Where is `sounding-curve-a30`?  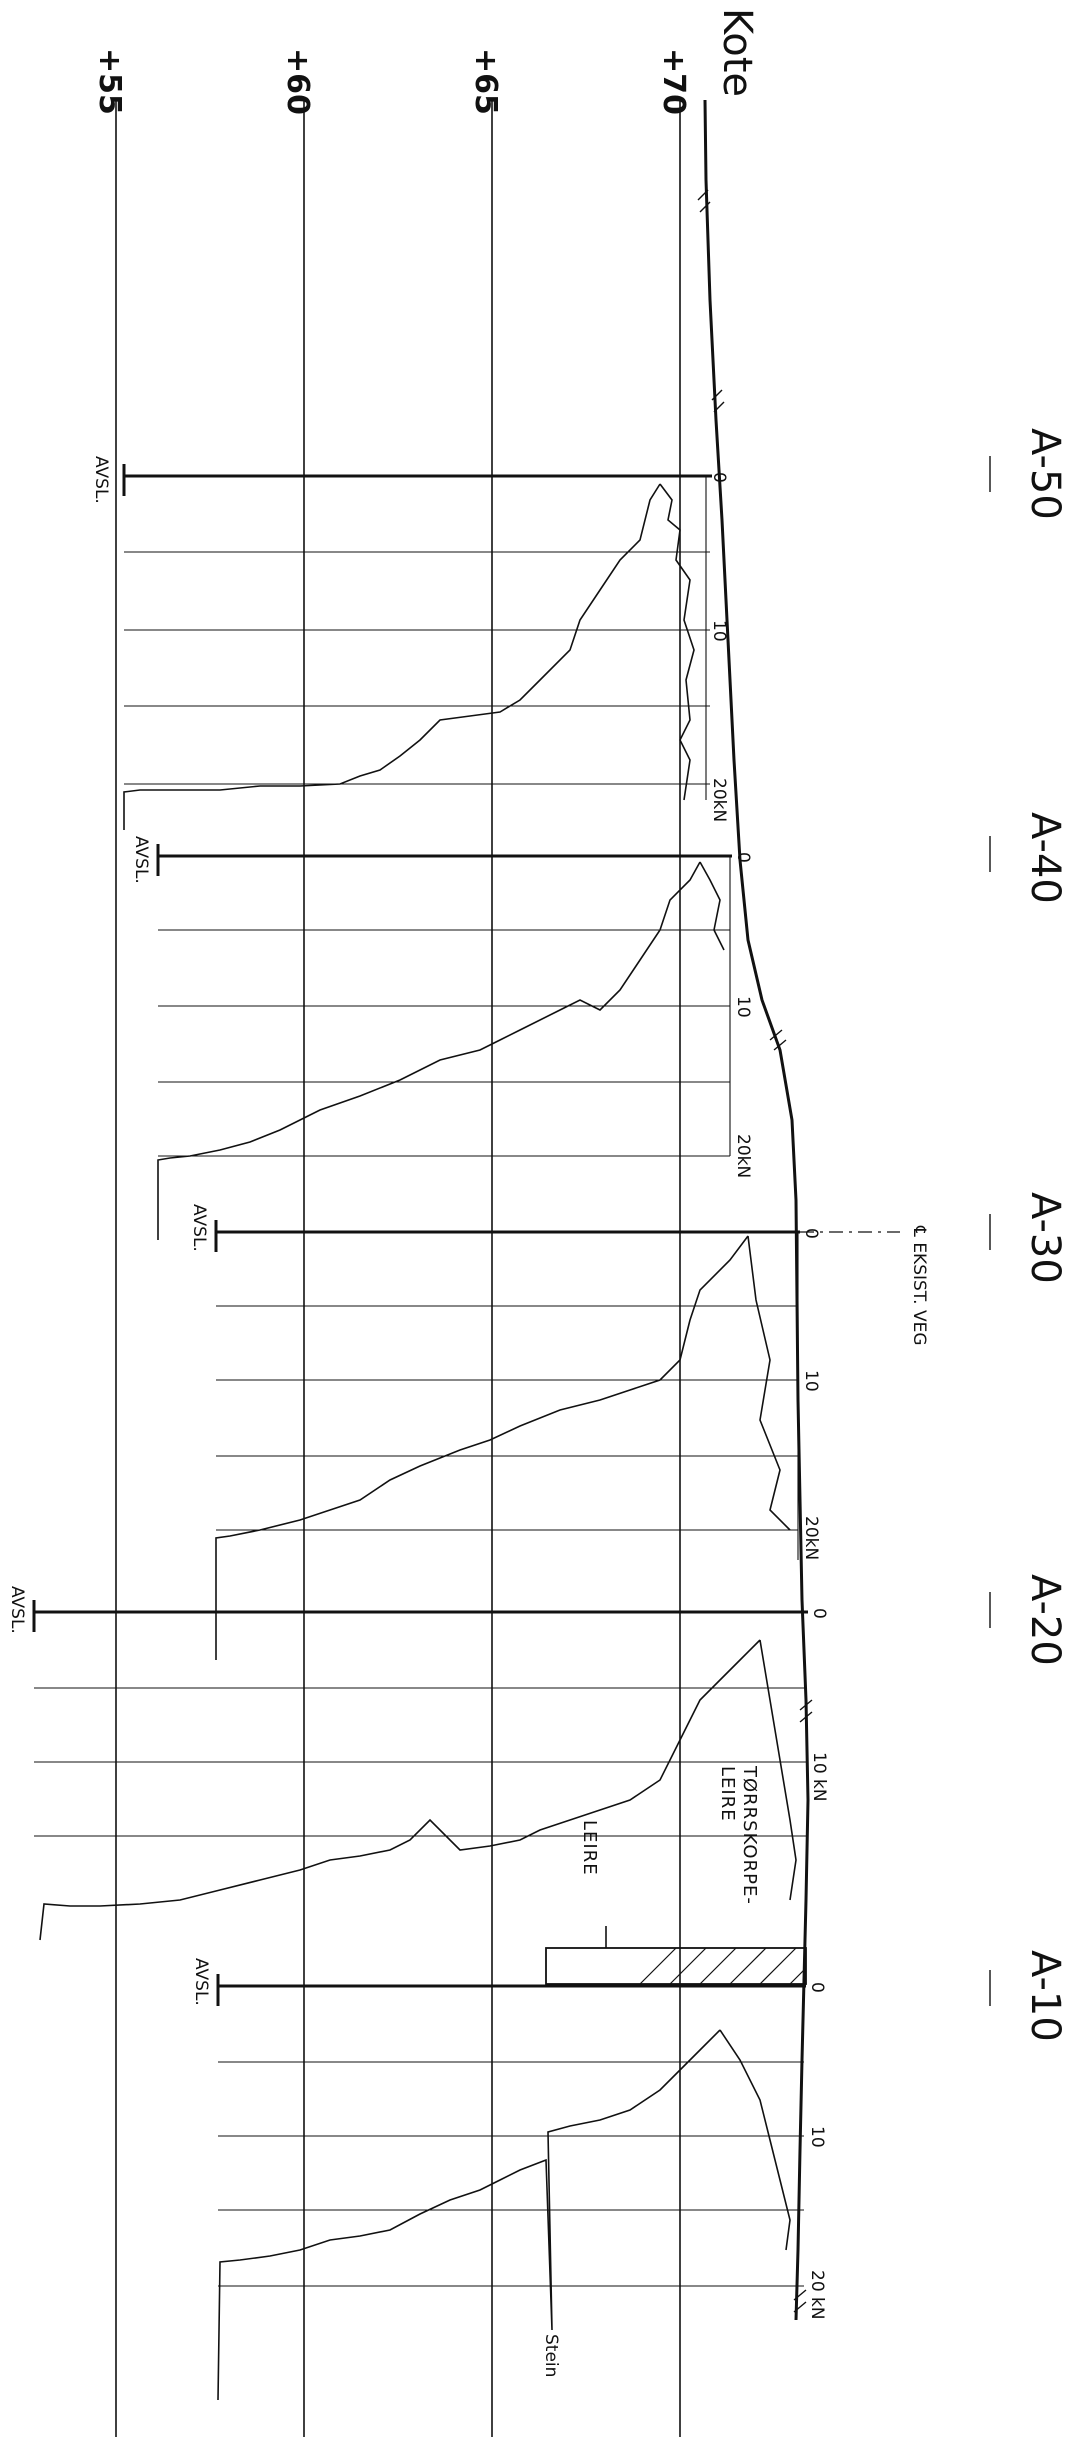
sounding-curve-a30 is located at coordinates (503, 1447).